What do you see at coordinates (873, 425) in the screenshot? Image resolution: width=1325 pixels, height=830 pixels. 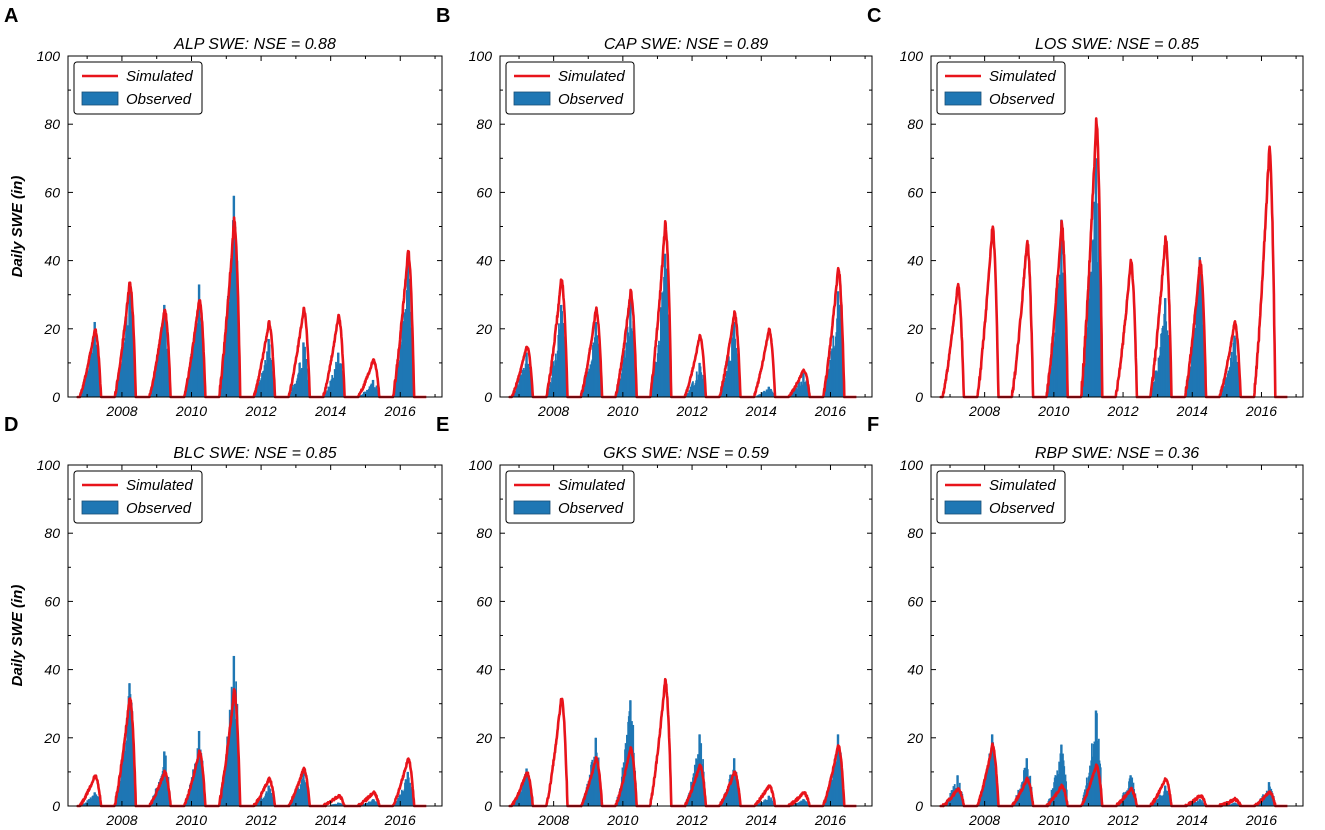 I see `panel-letter: F` at bounding box center [873, 425].